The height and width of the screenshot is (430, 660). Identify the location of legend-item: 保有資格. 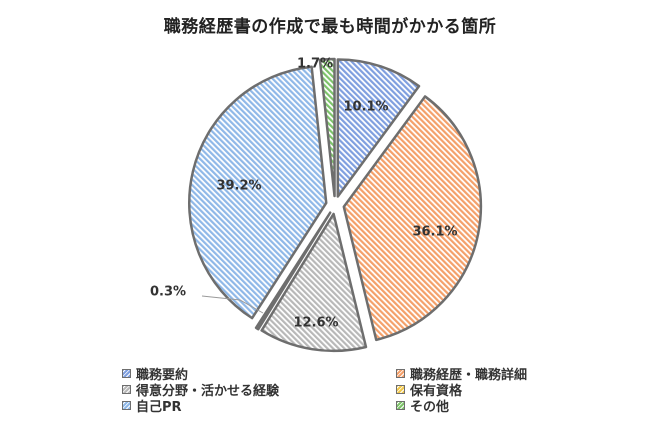
(429, 389).